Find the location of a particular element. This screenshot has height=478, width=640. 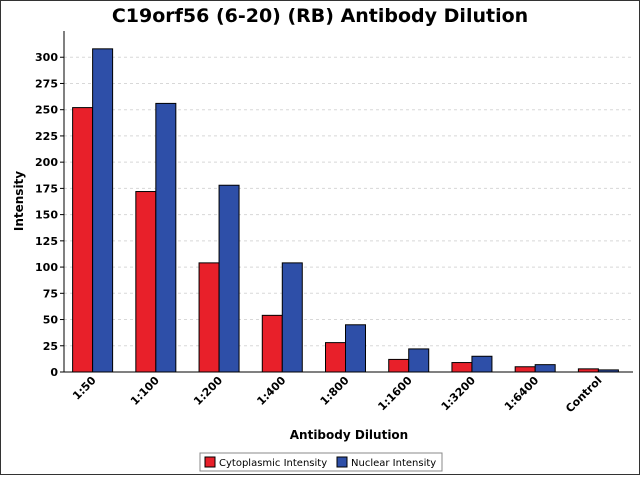

y-tick-label: 225 is located at coordinates (46, 136).